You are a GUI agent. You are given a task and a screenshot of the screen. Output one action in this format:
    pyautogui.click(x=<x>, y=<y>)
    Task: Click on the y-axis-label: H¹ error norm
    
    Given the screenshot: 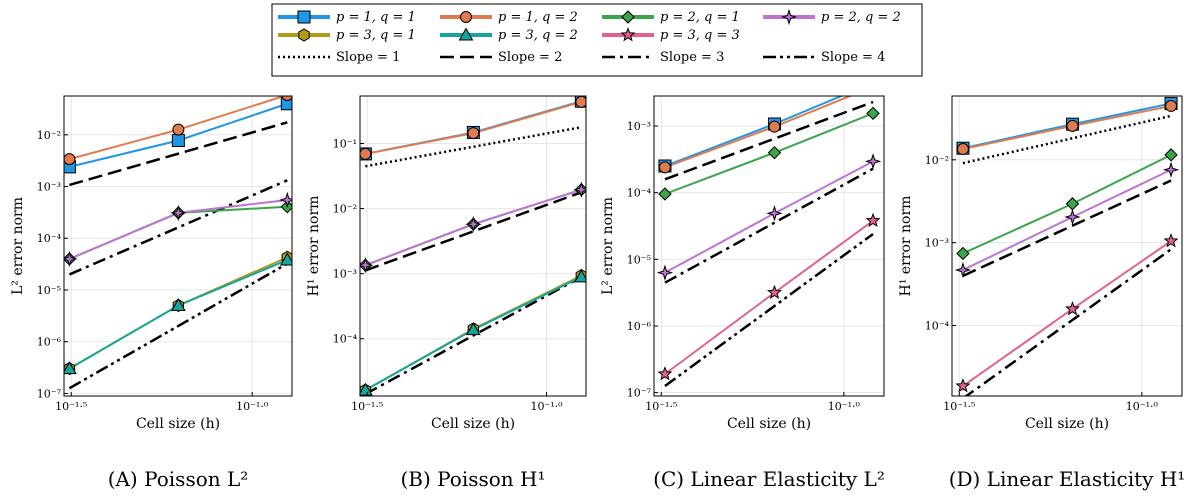 What is the action you would take?
    pyautogui.click(x=314, y=246)
    